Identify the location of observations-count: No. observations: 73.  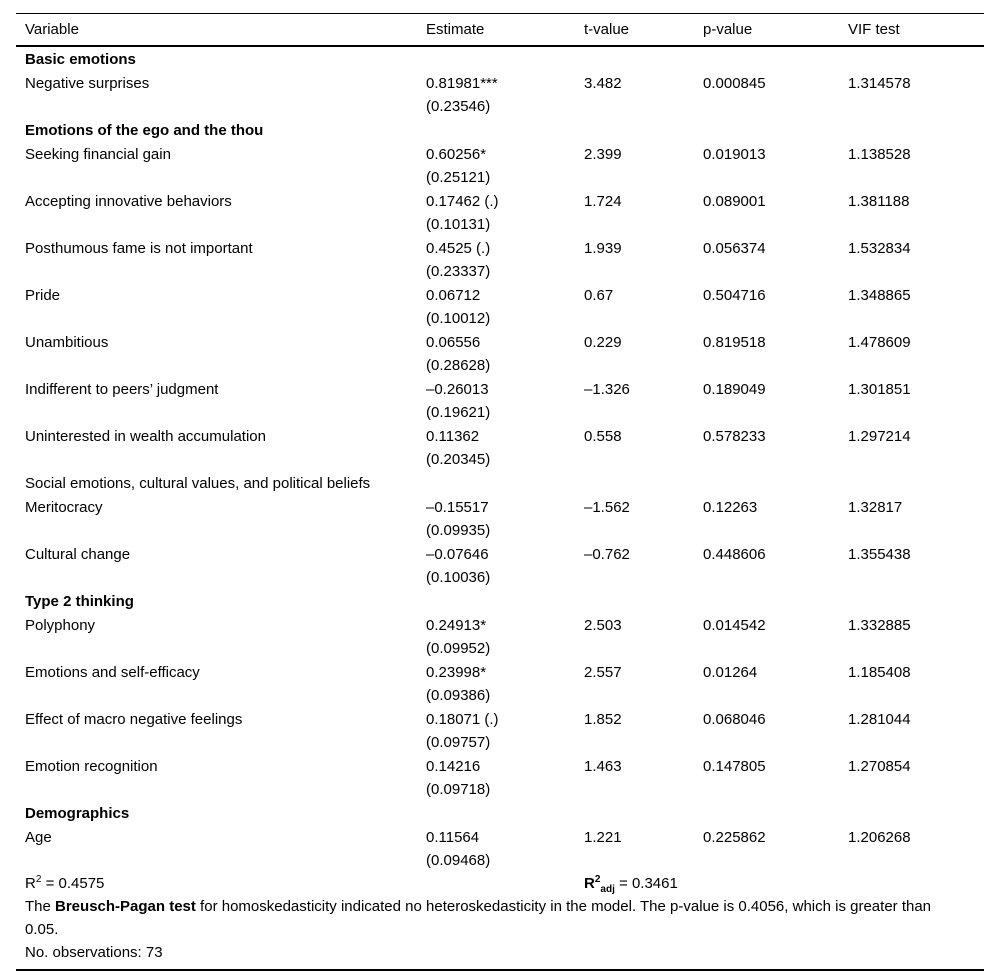
(94, 952).